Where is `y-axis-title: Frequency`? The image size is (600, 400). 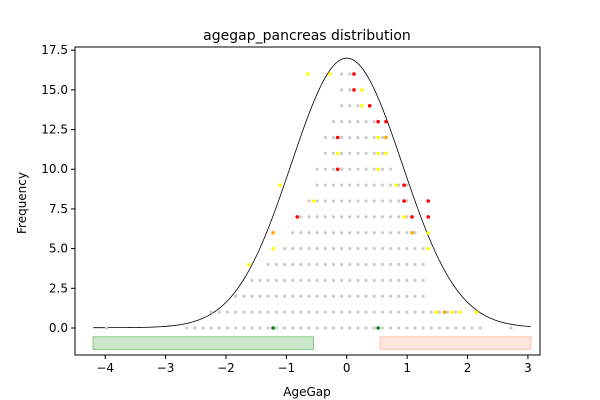
y-axis-title: Frequency is located at coordinates (22, 203).